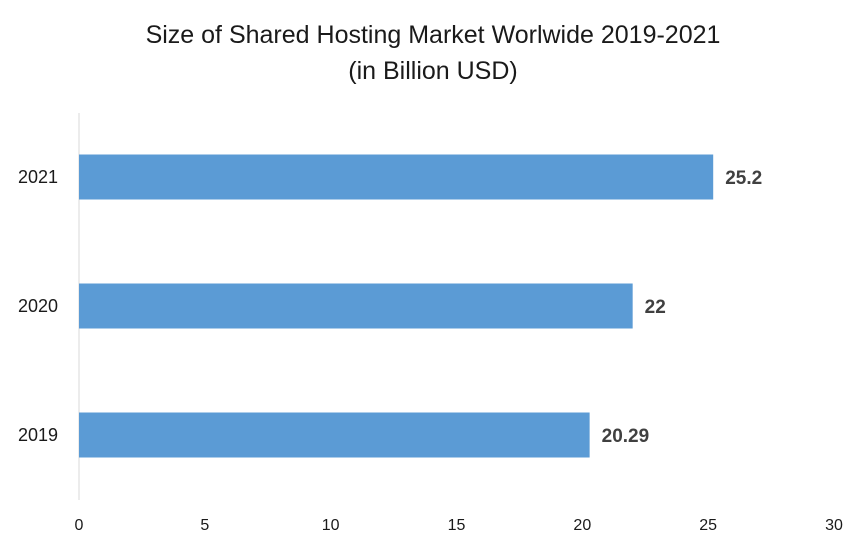 This screenshot has height=549, width=866. Describe the element at coordinates (38, 435) in the screenshot. I see `category-label-2019: 2019` at that location.